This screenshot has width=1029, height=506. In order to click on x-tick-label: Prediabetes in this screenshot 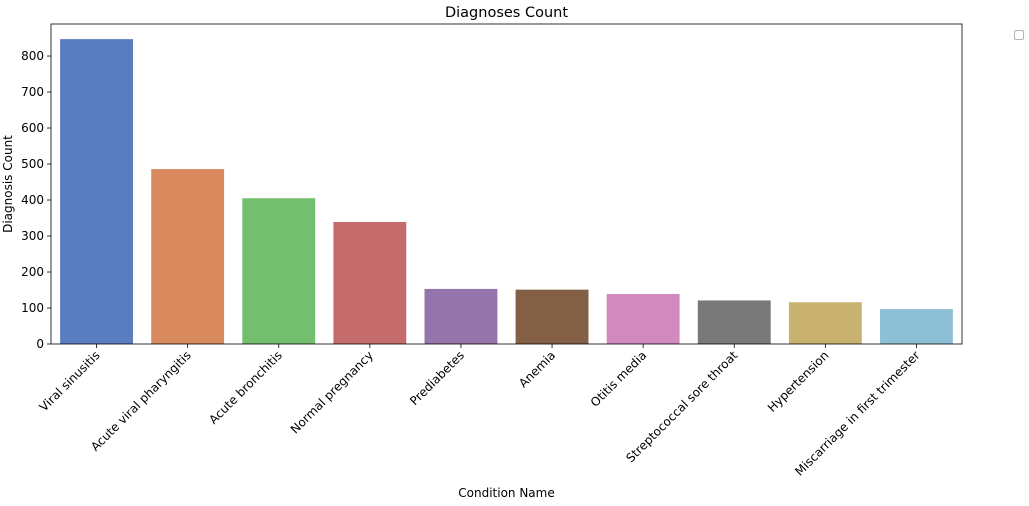, I will do `click(437, 378)`.